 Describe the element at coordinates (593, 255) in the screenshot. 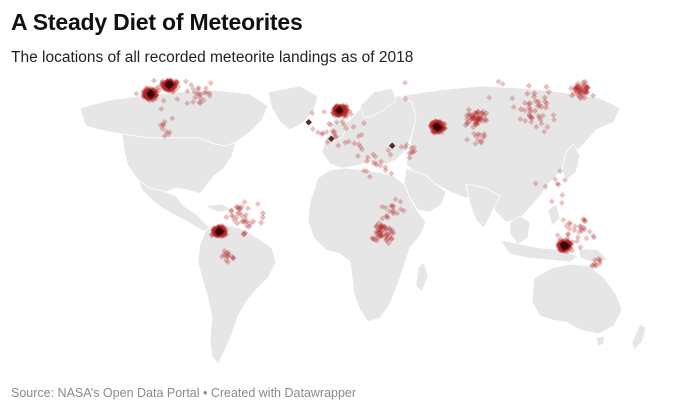

I see `land-new-guinea` at that location.